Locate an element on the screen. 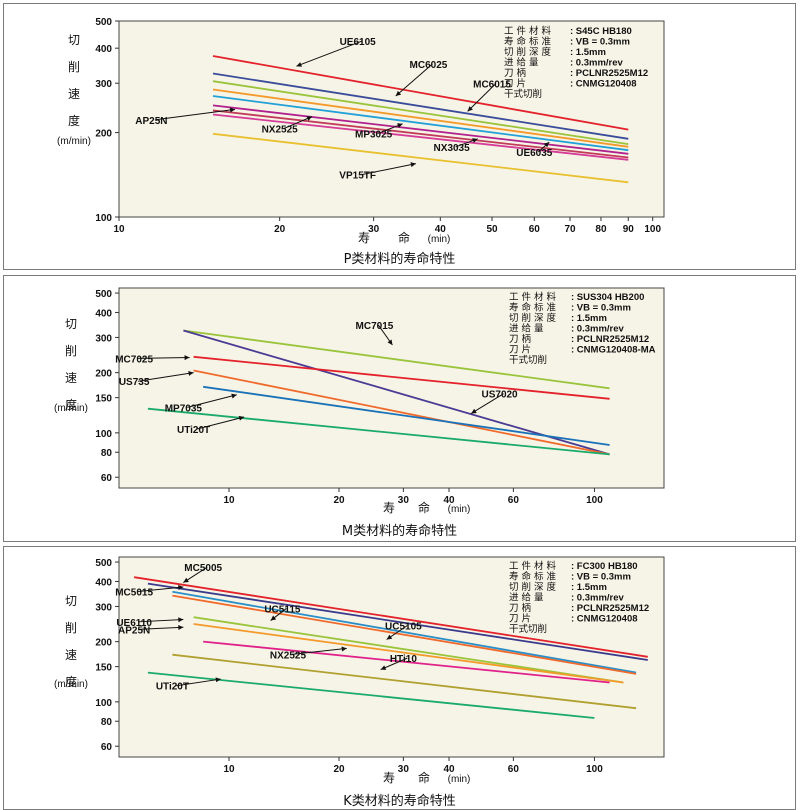 Image resolution: width=800 pixels, height=810 pixels. series-label-ap25n: AP25N is located at coordinates (134, 630).